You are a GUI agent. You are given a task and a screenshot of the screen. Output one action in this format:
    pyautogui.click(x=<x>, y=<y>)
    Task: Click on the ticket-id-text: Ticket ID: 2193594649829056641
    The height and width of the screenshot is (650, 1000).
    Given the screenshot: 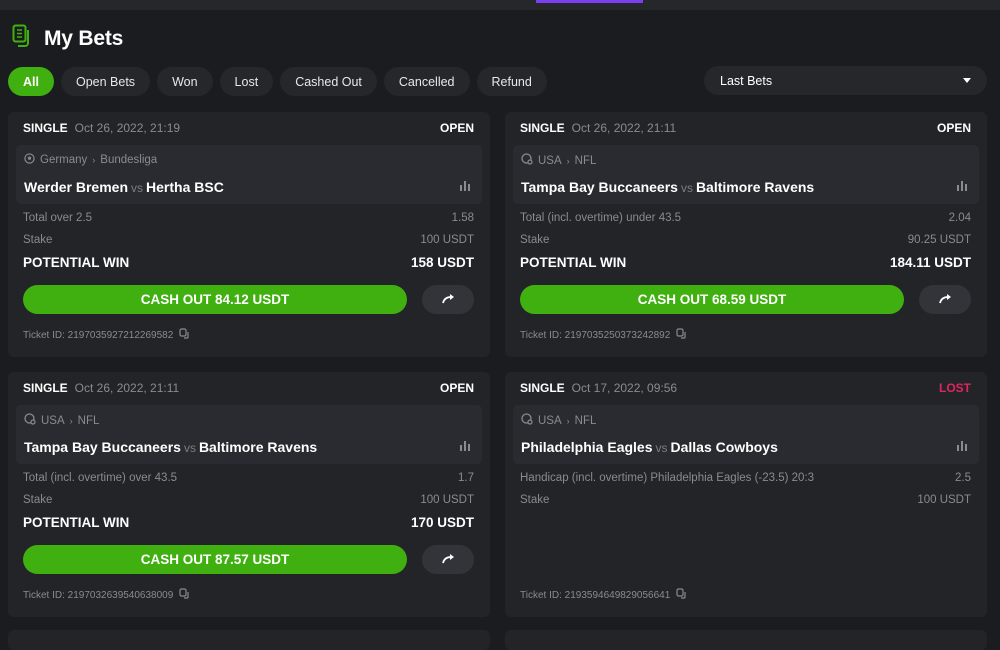 What is the action you would take?
    pyautogui.click(x=595, y=595)
    